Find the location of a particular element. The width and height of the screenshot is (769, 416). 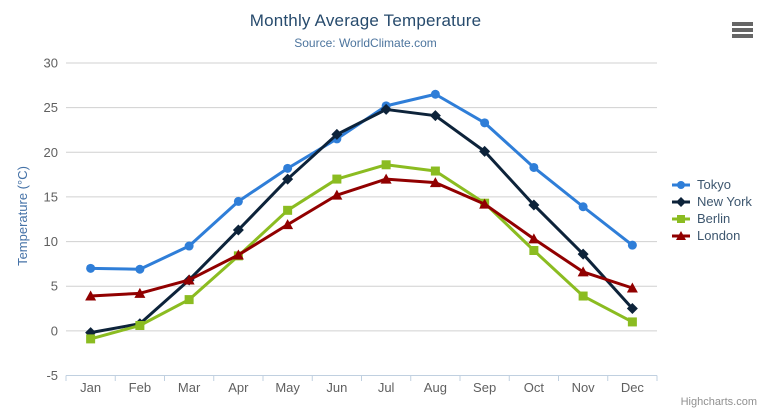

legend-label: New York is located at coordinates (724, 201).